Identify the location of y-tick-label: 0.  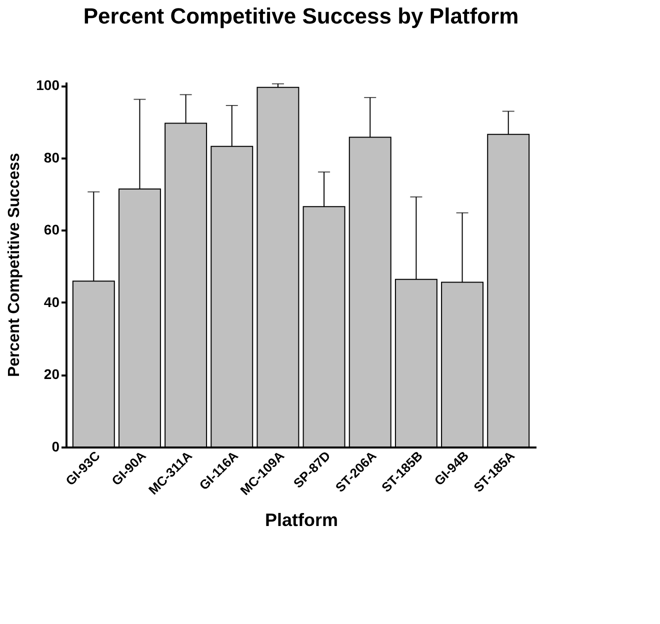
(56, 446).